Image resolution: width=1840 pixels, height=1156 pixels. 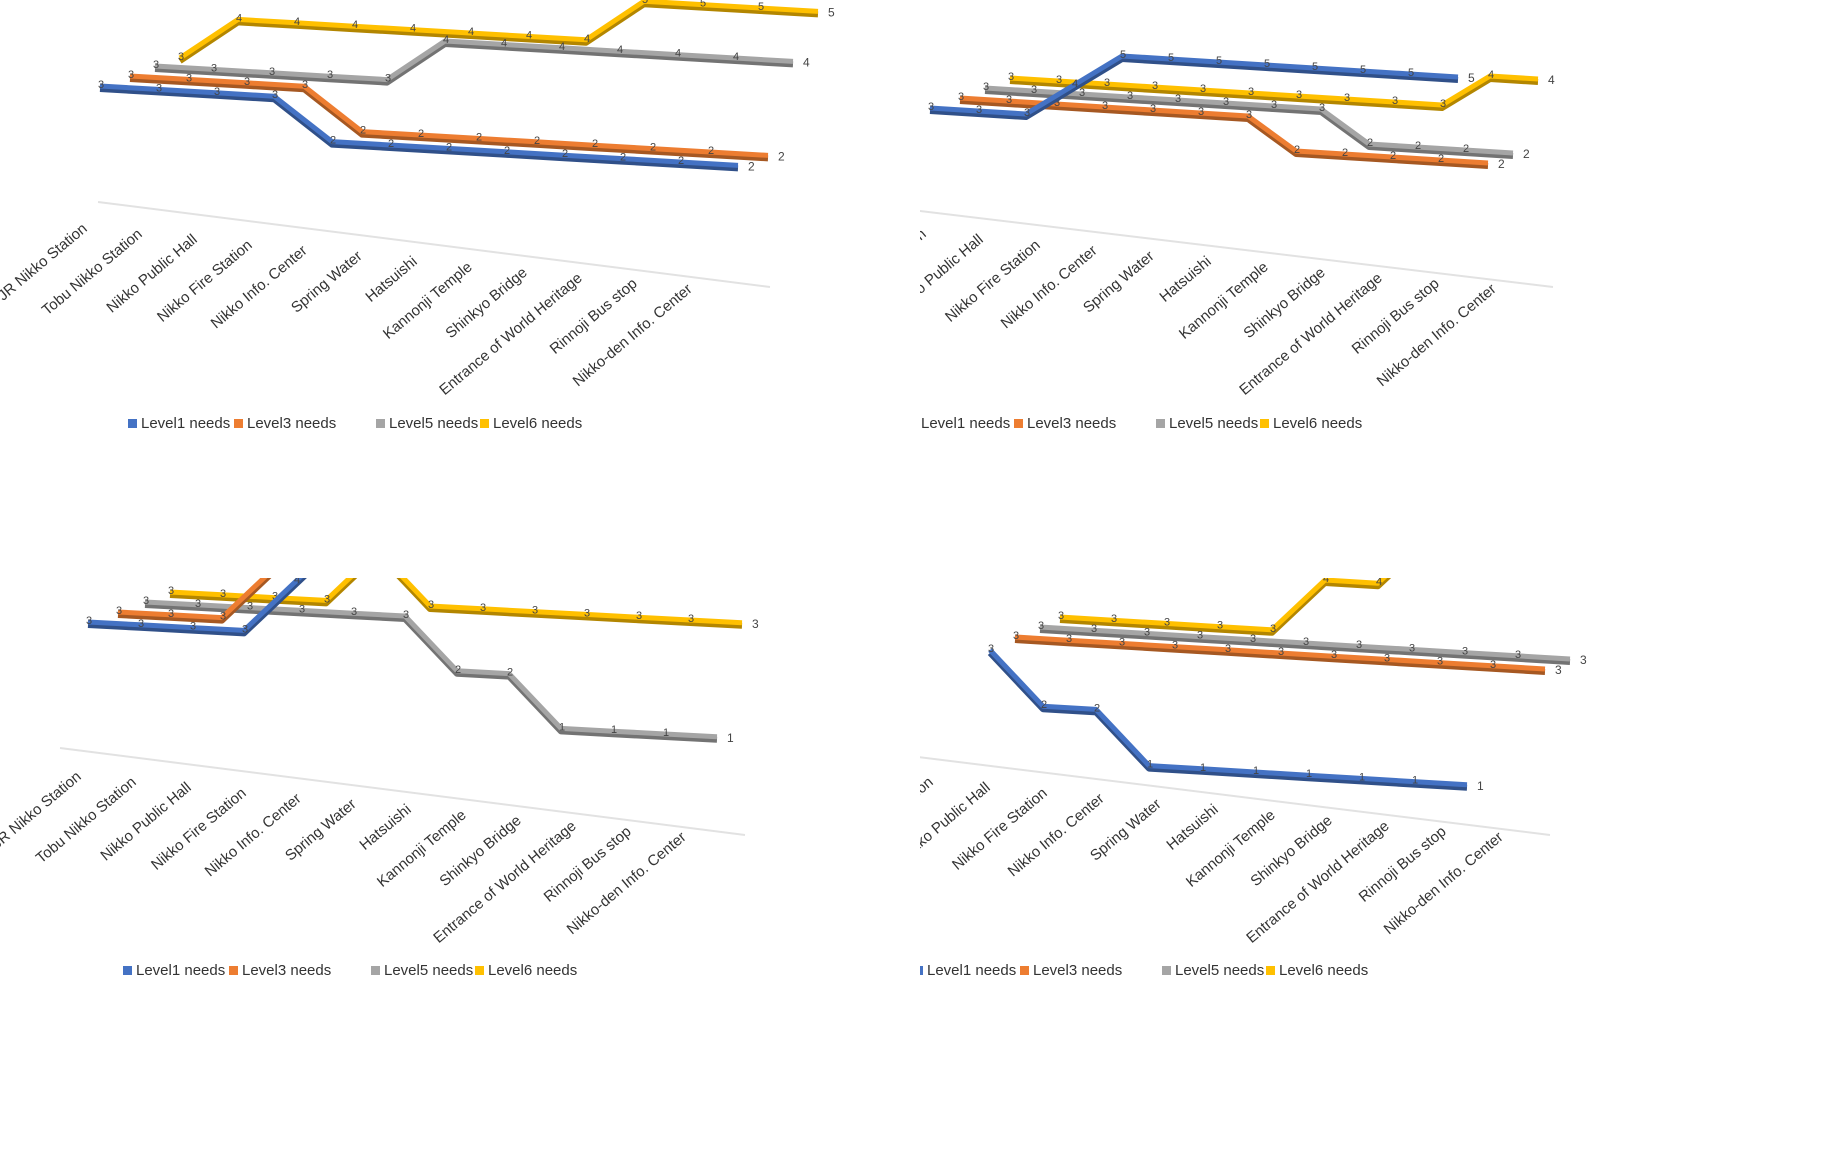 What do you see at coordinates (1235, 796) in the screenshot?
I see `floor-axis-line` at bounding box center [1235, 796].